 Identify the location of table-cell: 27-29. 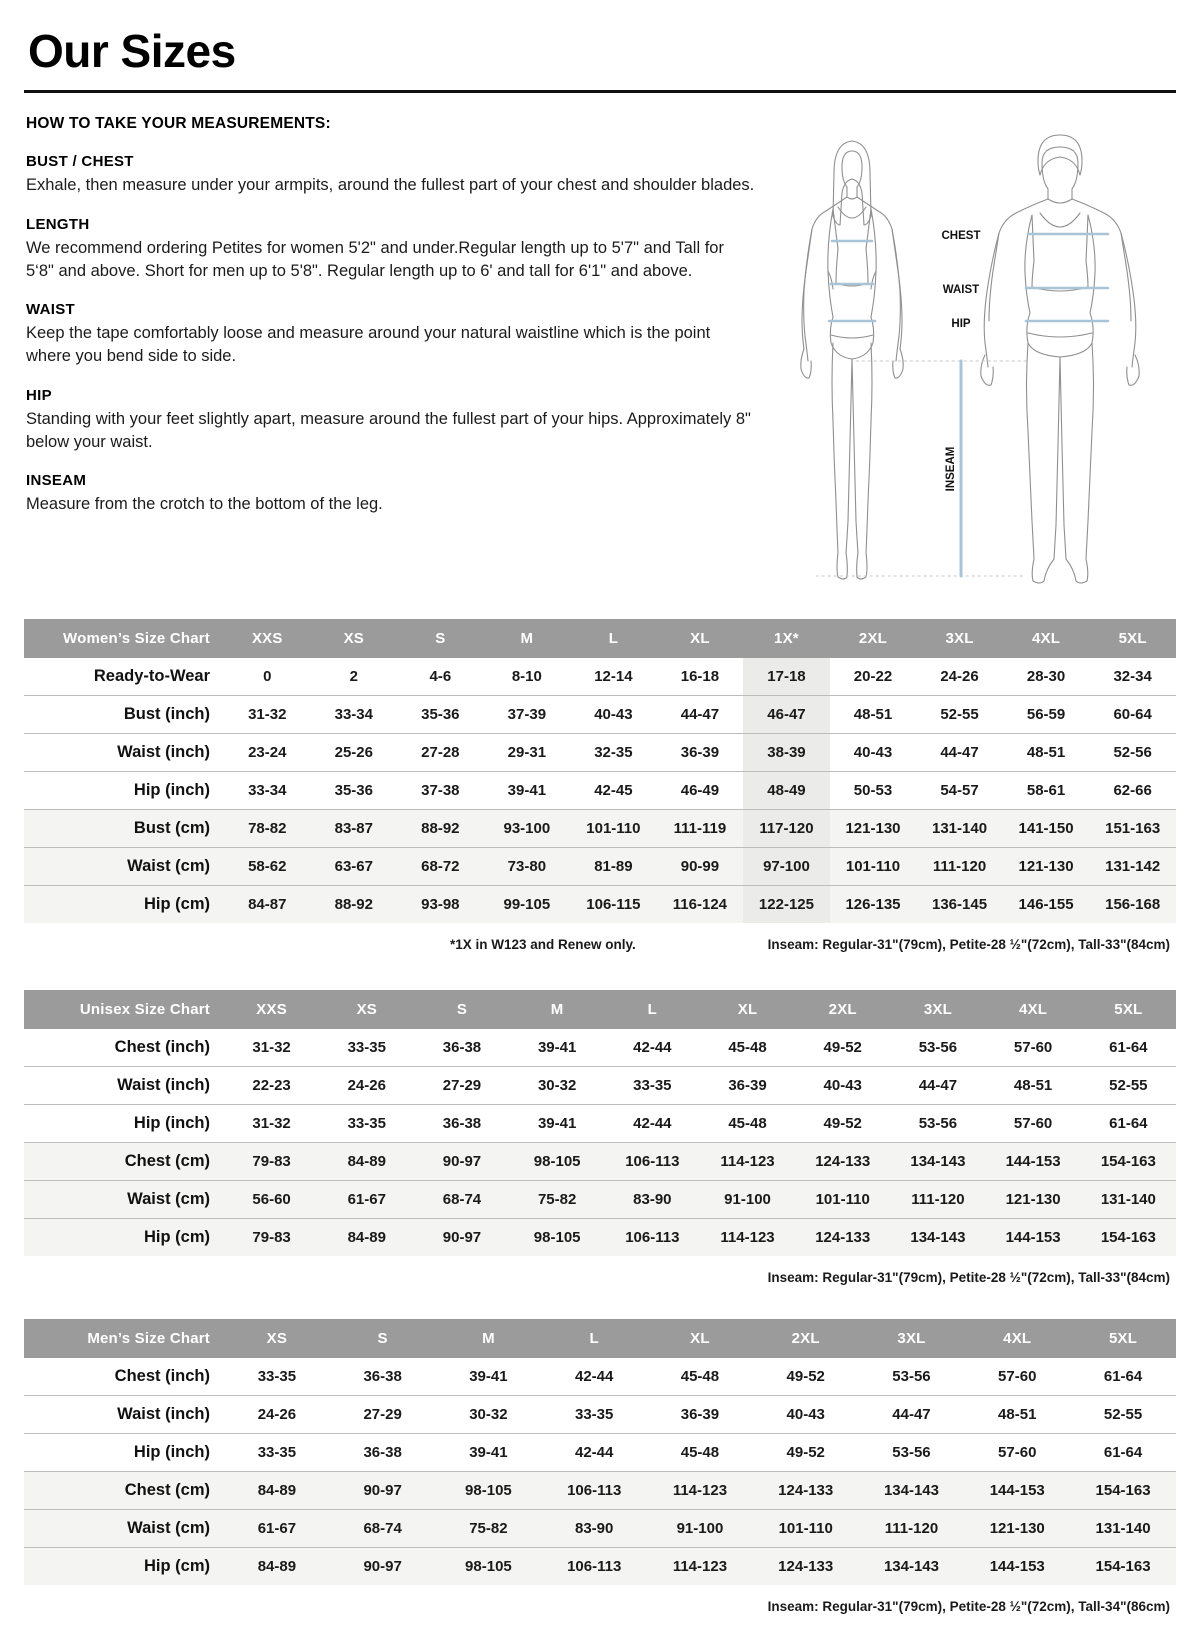
(382, 1414).